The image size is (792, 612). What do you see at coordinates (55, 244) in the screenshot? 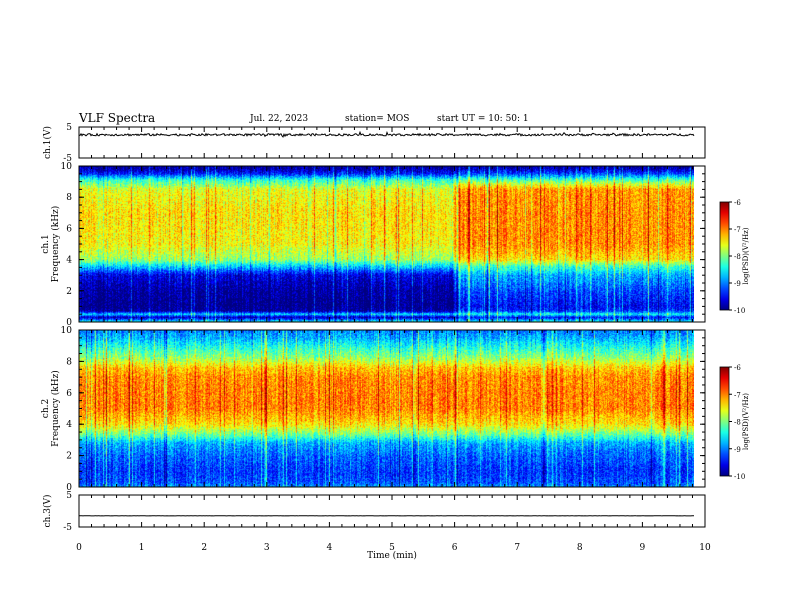
I see `ch1-spectrogram-ylabel2: Frequency (kHz)` at bounding box center [55, 244].